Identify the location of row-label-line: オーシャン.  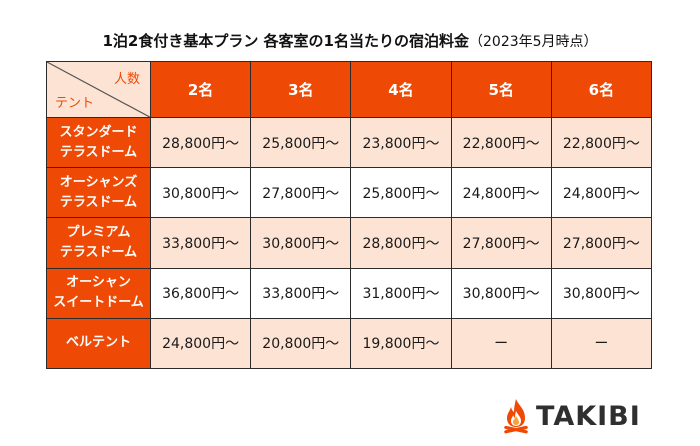
(98, 283).